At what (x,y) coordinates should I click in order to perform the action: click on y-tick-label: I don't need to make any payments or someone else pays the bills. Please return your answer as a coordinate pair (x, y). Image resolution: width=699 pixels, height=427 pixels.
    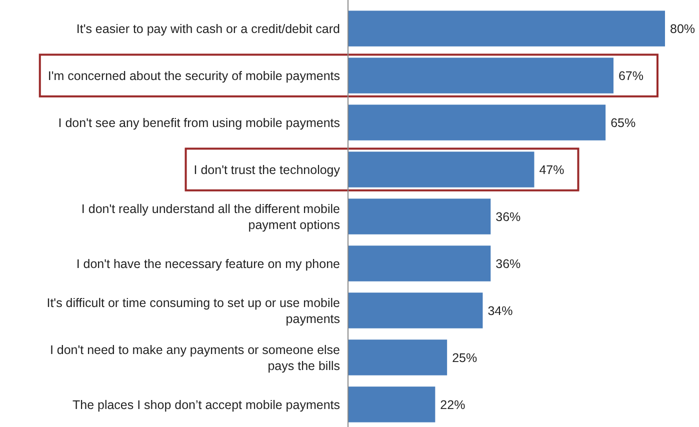
    Looking at the image, I should click on (195, 357).